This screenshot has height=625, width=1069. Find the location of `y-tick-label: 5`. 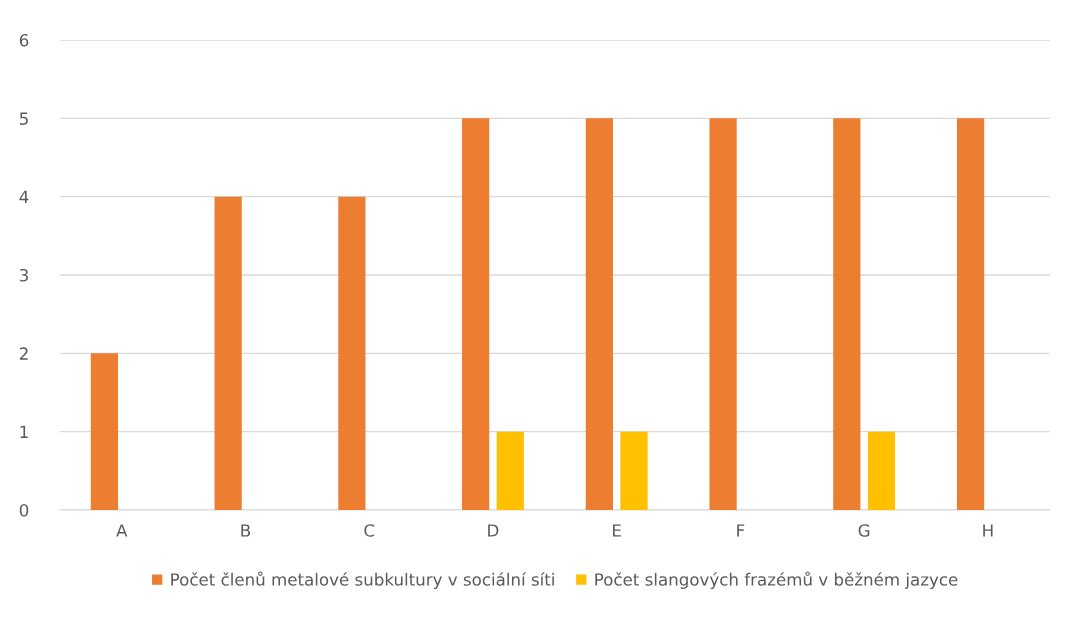

y-tick-label: 5 is located at coordinates (23, 118).